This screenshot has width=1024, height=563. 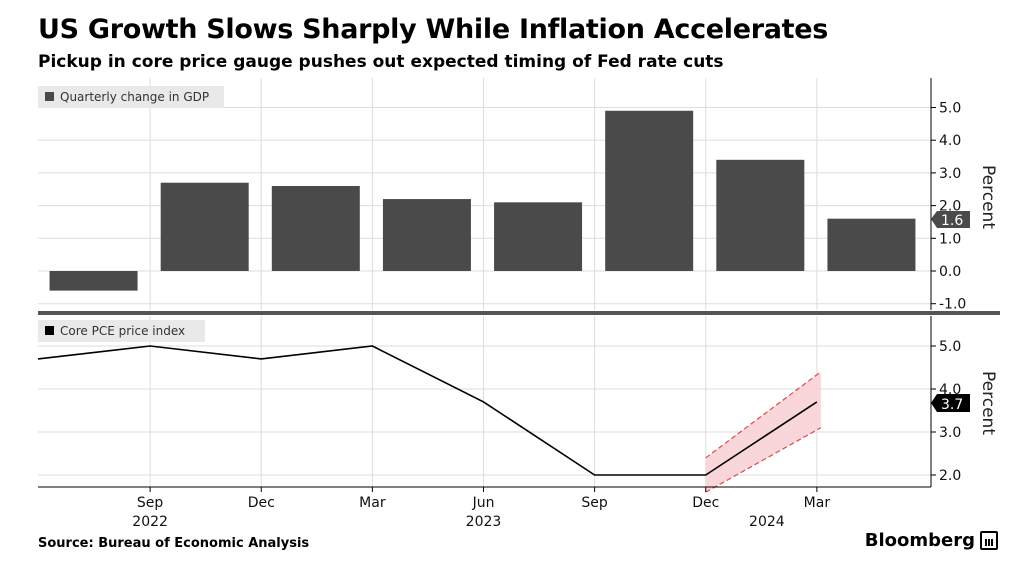 I want to click on legend-pce-label: Core PCE price index, so click(x=122, y=331).